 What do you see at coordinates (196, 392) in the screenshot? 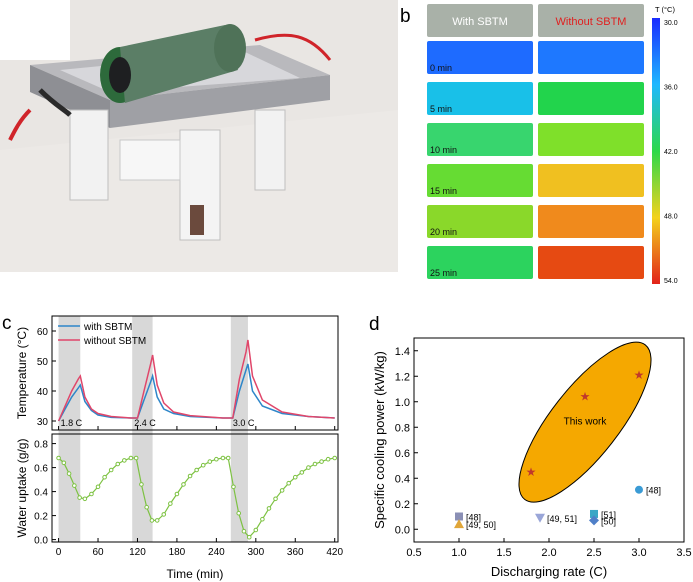
I see `series-line` at bounding box center [196, 392].